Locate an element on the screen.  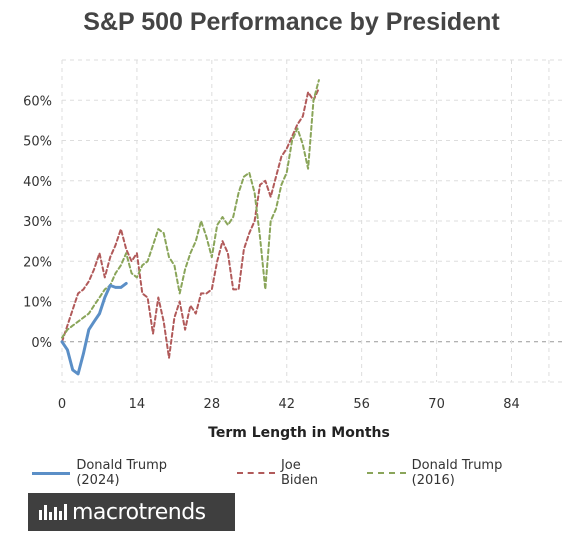
macrotrends-logo: macrotrends is located at coordinates (131, 512).